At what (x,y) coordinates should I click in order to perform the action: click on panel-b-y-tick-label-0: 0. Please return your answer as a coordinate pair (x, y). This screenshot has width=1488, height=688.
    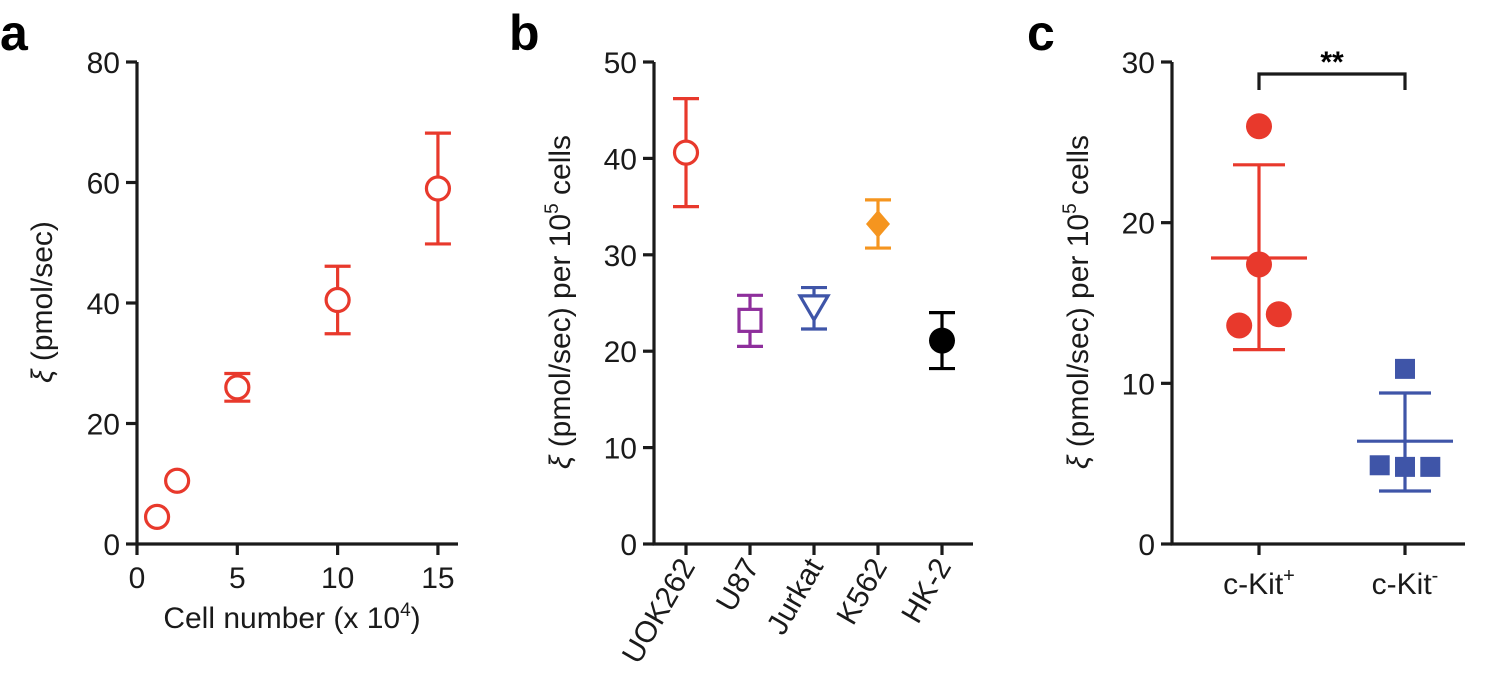
    Looking at the image, I should click on (628, 545).